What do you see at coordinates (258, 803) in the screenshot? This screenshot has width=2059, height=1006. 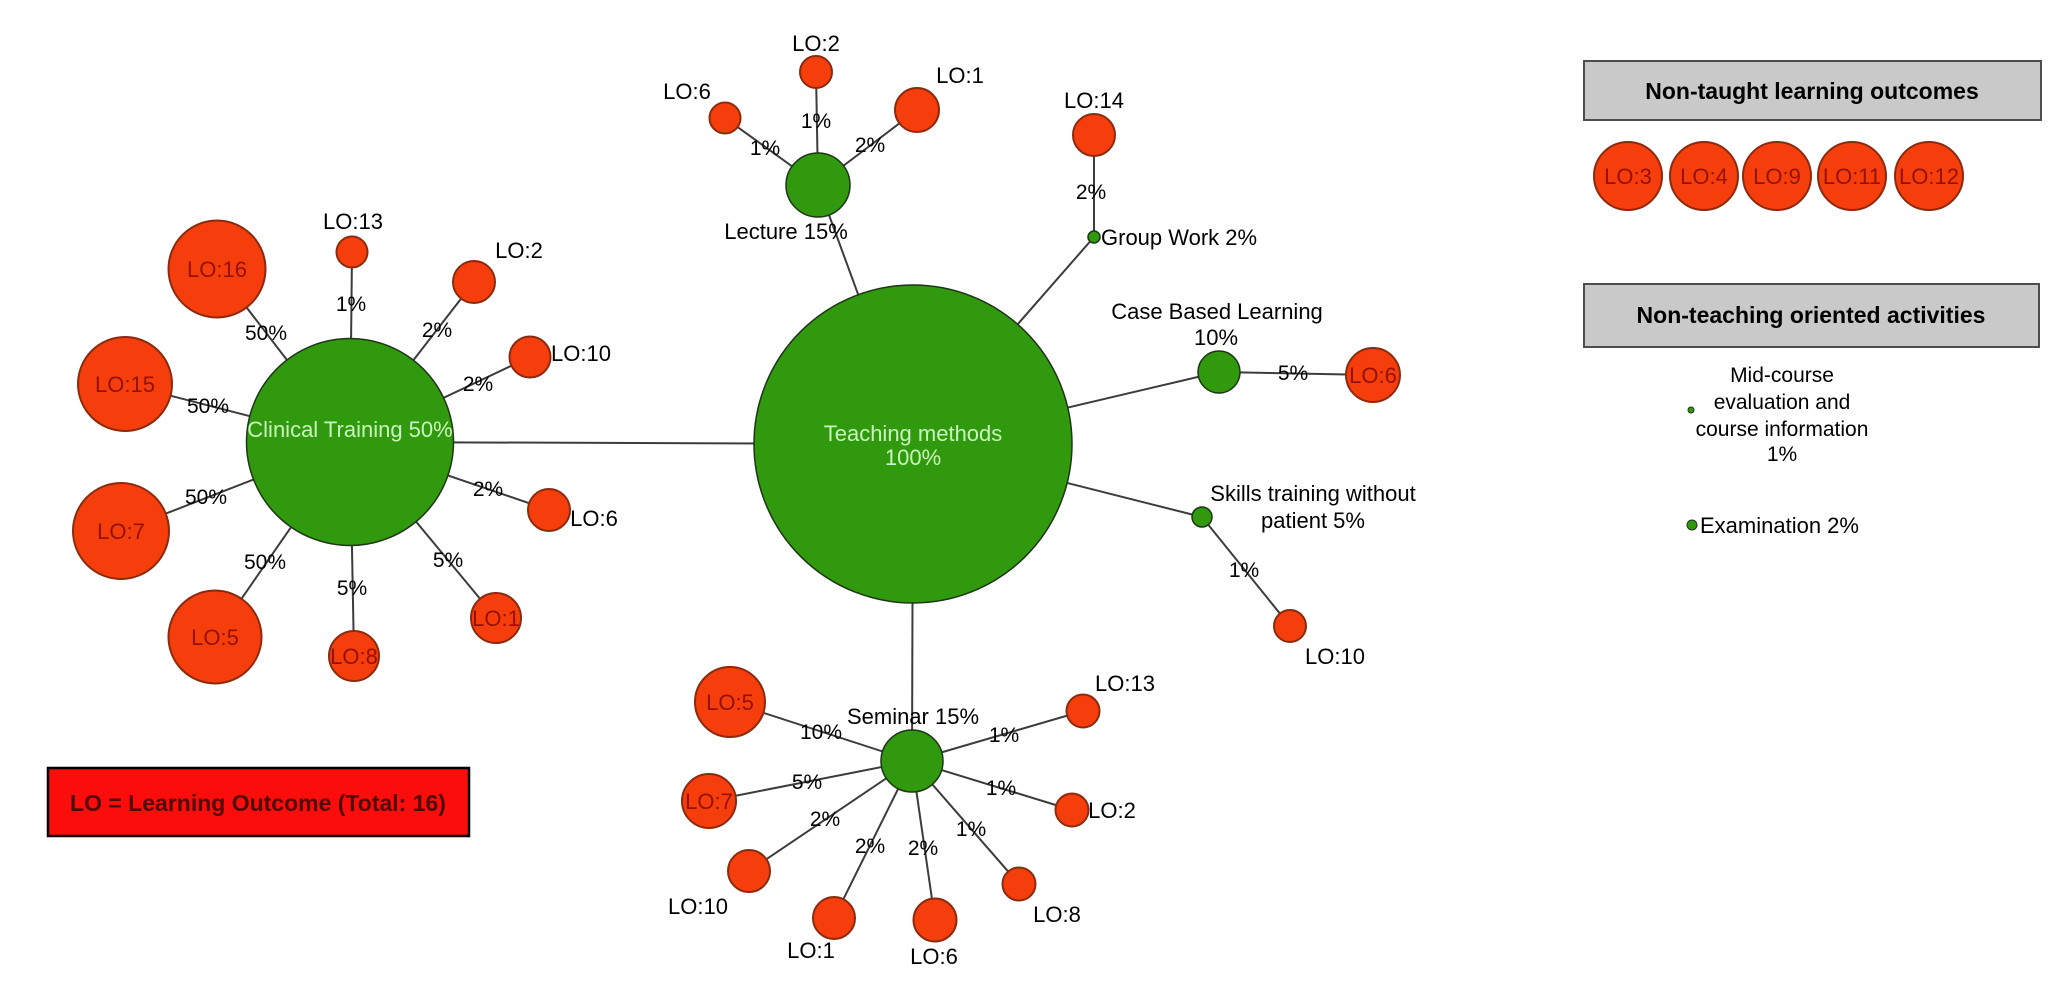 I see `svg-text:LO = Learning Outcome (Total:: LO = Learning Outcome (Total: 16)` at bounding box center [258, 803].